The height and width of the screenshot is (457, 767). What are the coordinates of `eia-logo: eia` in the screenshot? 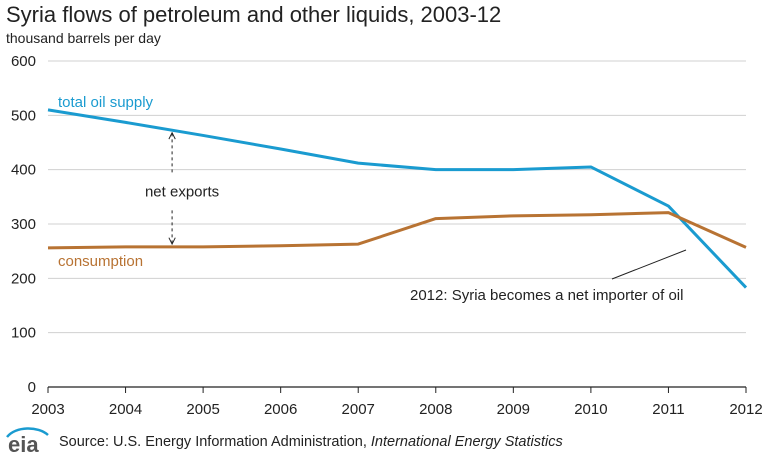 It's located at (27, 441).